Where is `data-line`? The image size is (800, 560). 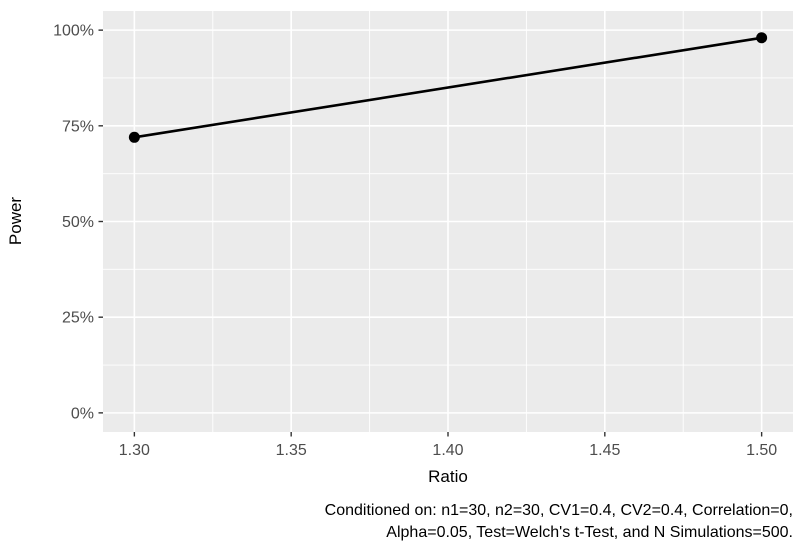
data-line is located at coordinates (448, 87).